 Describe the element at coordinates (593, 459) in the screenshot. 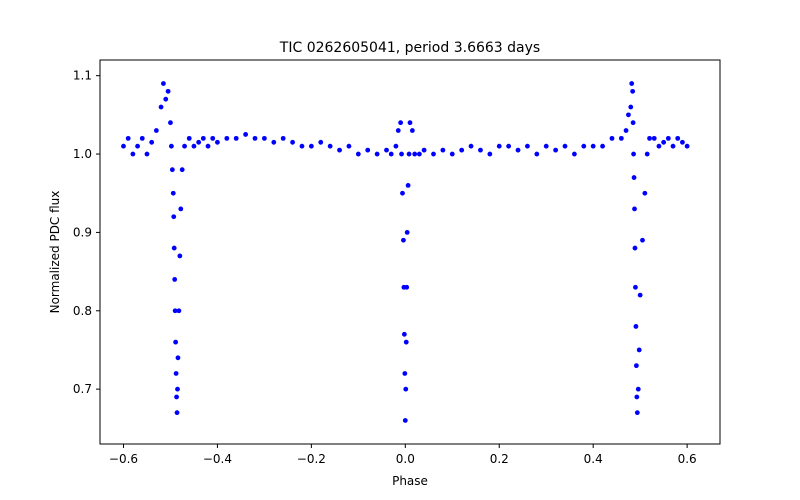

I see `x-tick-label: 0.4` at that location.